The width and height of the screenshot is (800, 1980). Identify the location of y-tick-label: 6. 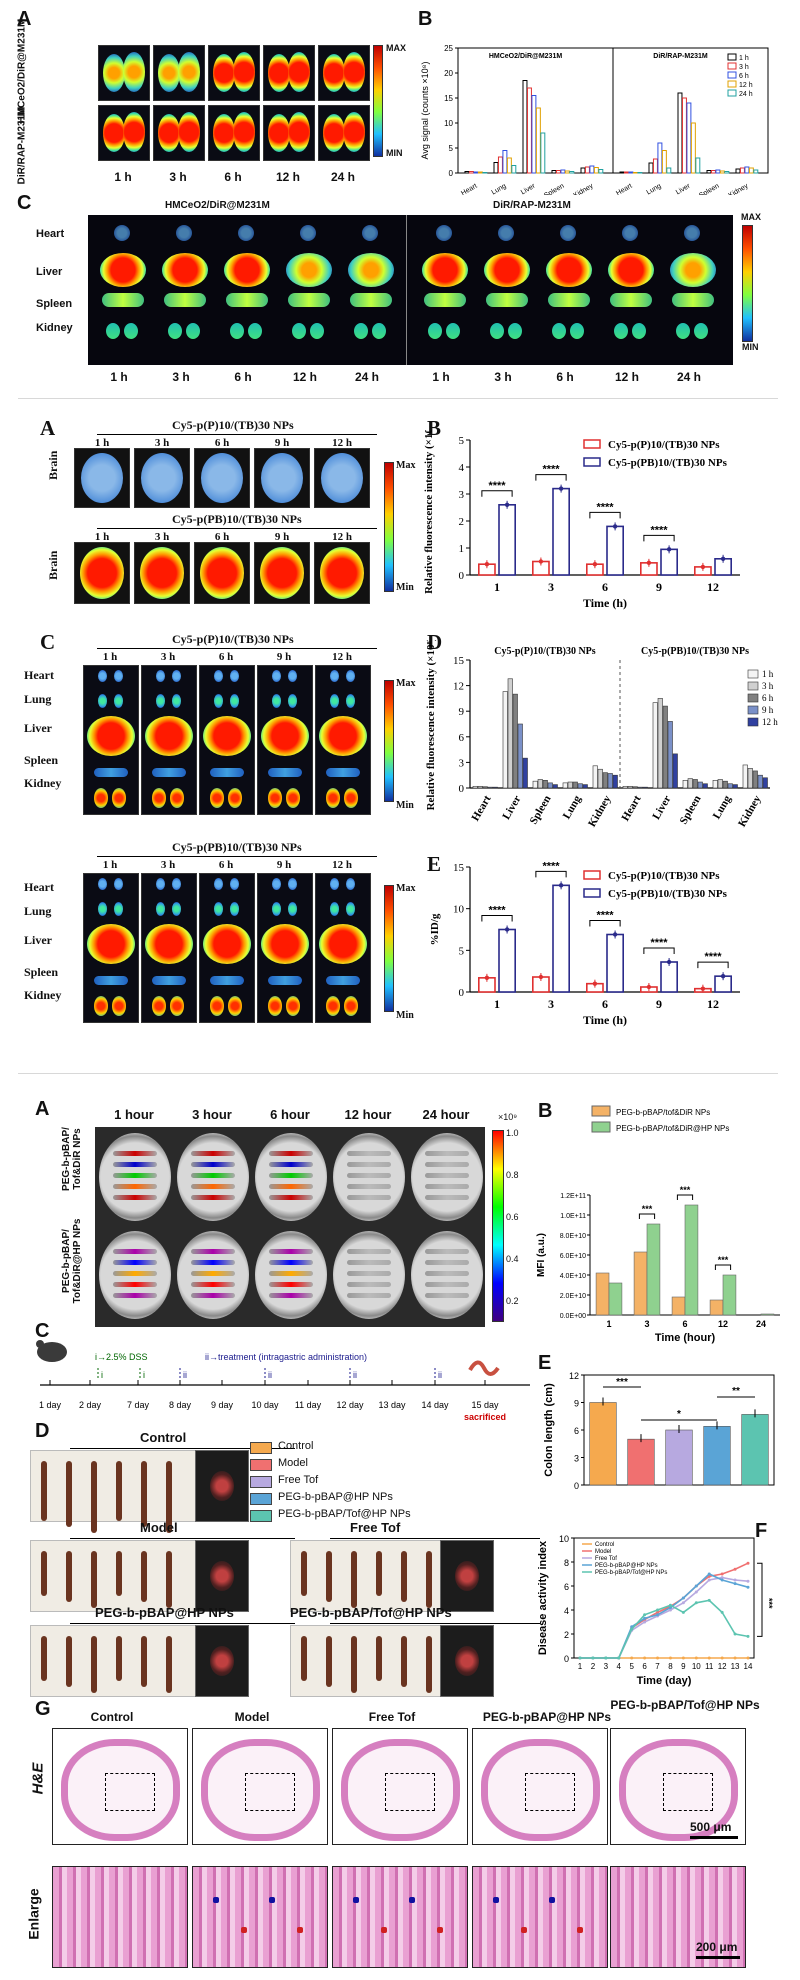
(576, 1431).